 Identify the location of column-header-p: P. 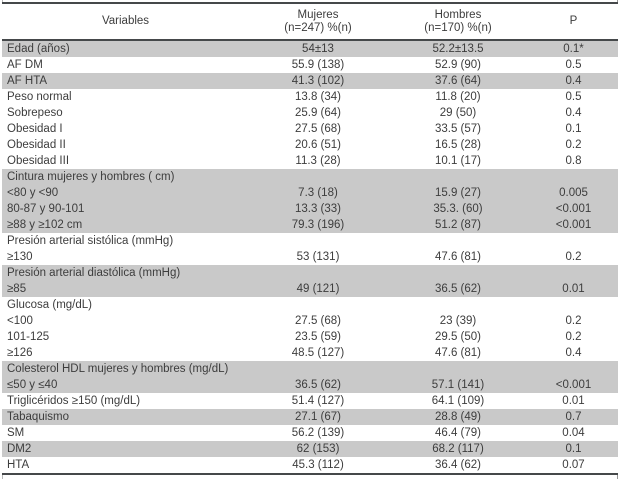
(573, 21).